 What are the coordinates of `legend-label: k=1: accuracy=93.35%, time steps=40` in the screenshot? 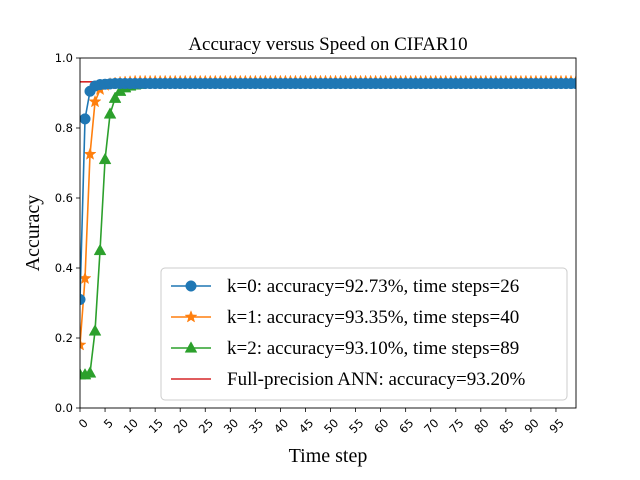 It's located at (373, 317).